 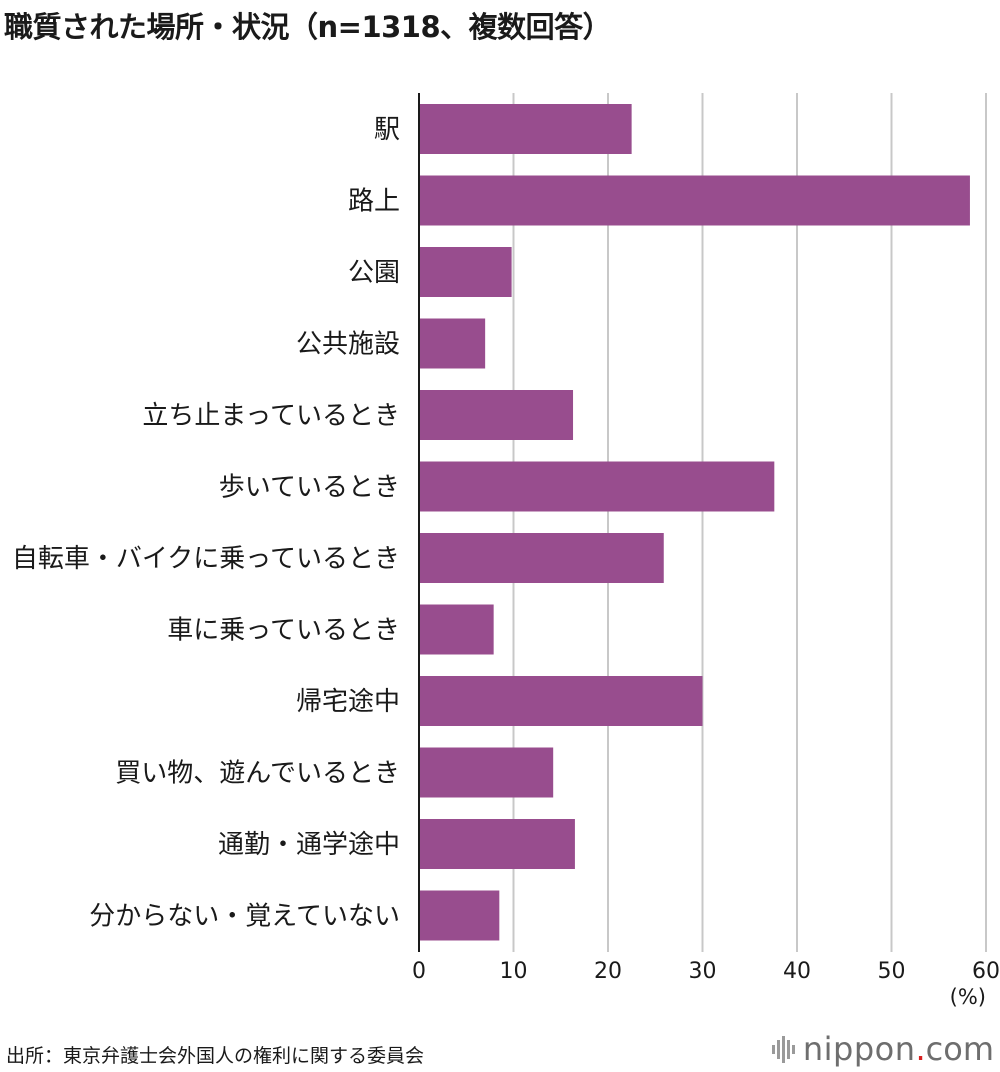 What do you see at coordinates (514, 971) in the screenshot?
I see `x-tick-label: 10` at bounding box center [514, 971].